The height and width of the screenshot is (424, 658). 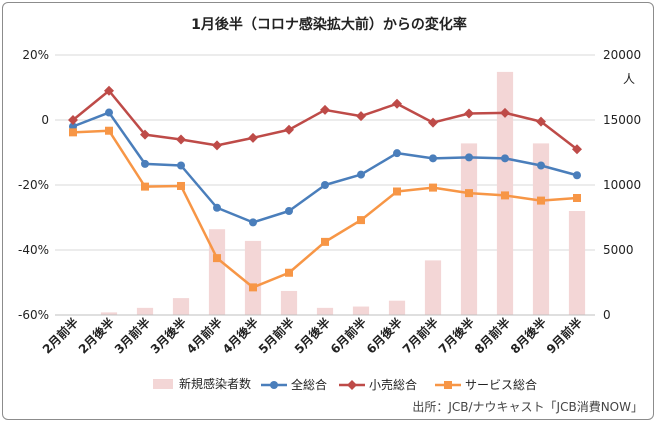 I want to click on legend-label: 全総合, so click(x=309, y=384).